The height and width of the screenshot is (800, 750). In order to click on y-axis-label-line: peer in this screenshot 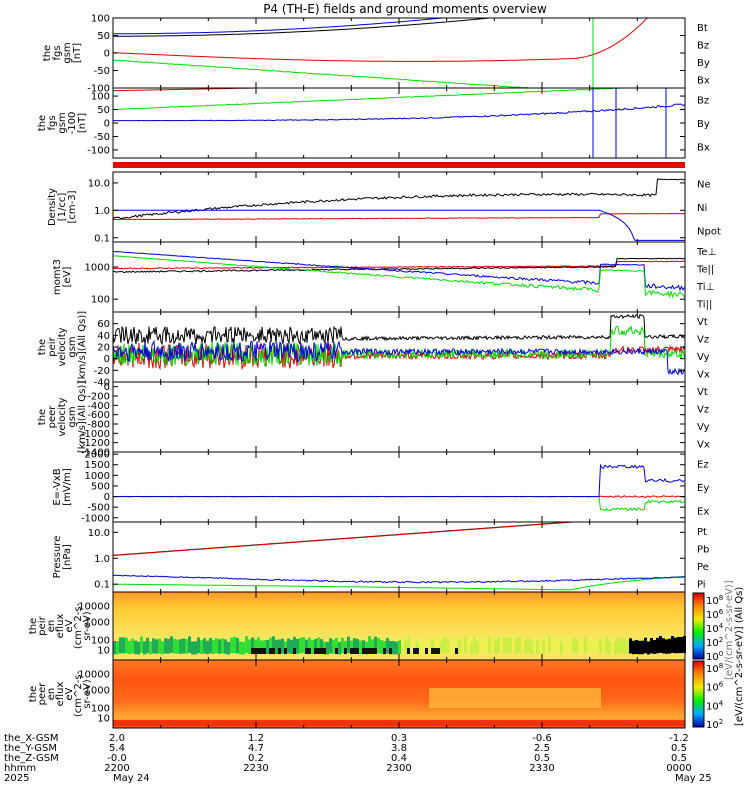, I will do `click(42, 694)`.